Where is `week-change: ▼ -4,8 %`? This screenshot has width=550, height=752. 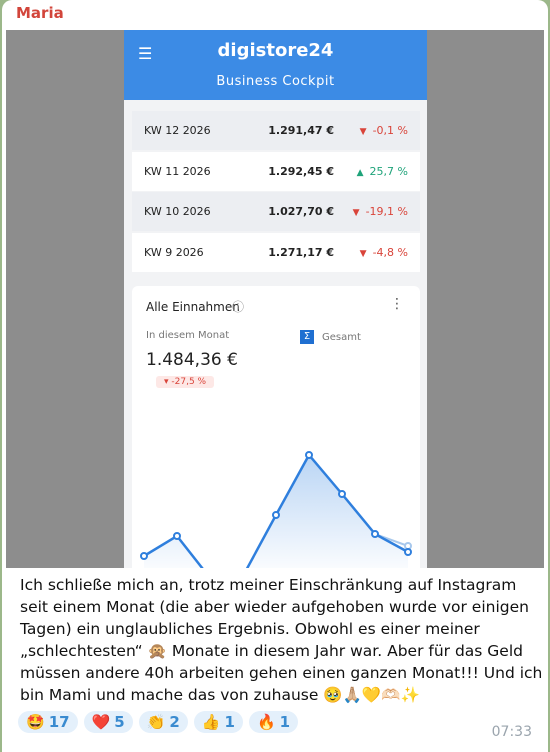
week-change: ▼ -4,8 % is located at coordinates (384, 252).